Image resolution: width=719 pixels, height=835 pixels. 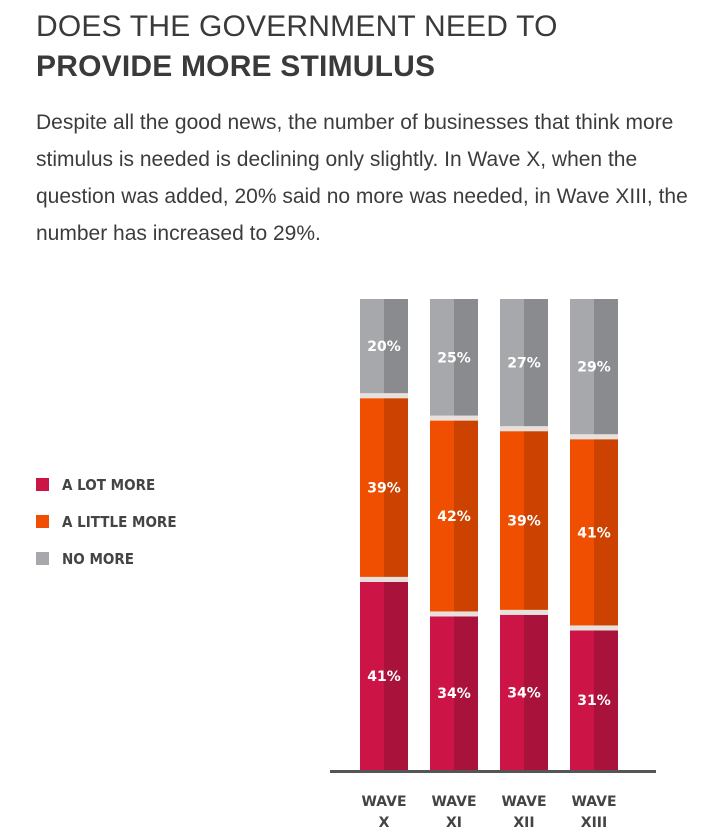 I want to click on x-tick-label-2-2: XI, so click(x=454, y=823).